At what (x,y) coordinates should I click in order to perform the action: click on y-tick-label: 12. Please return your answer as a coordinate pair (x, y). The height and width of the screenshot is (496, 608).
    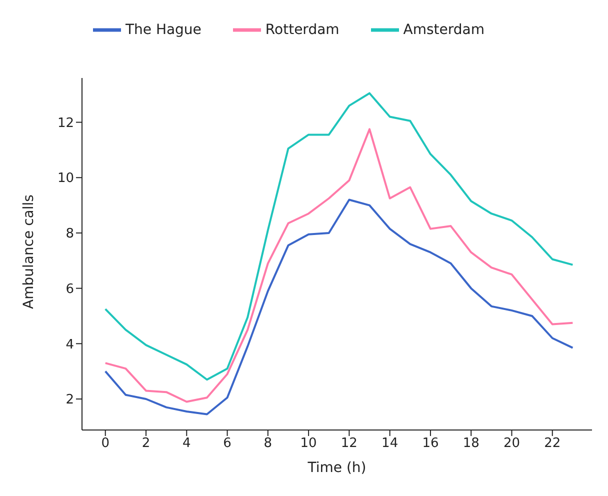
    Looking at the image, I should click on (65, 123).